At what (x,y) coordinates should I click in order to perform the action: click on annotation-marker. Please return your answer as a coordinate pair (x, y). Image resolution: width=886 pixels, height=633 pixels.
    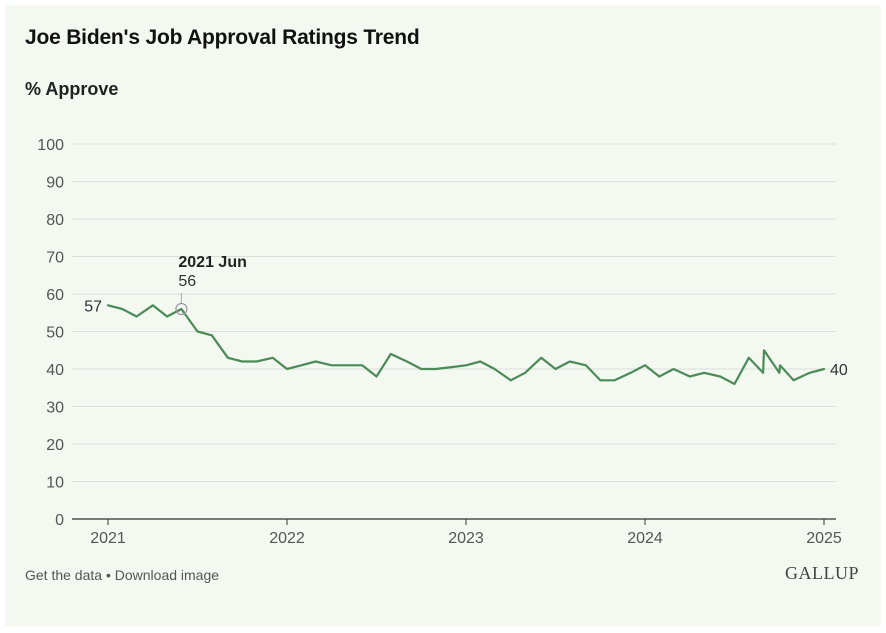
    Looking at the image, I should click on (181, 309).